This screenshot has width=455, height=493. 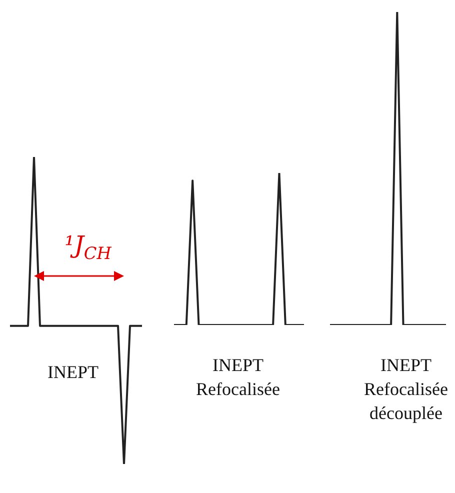 What do you see at coordinates (88, 247) in the screenshot?
I see `annotation: ¹J$_{CH}$` at bounding box center [88, 247].